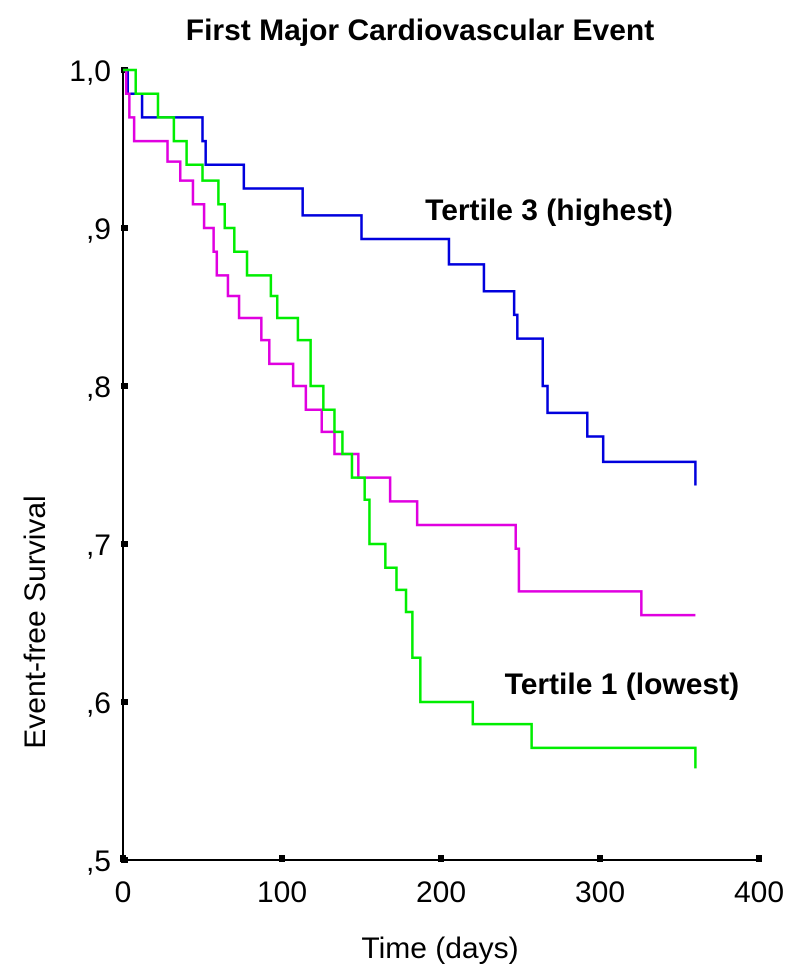 This screenshot has width=795, height=969. Describe the element at coordinates (98, 387) in the screenshot. I see `y-tick-label: ,8` at that location.